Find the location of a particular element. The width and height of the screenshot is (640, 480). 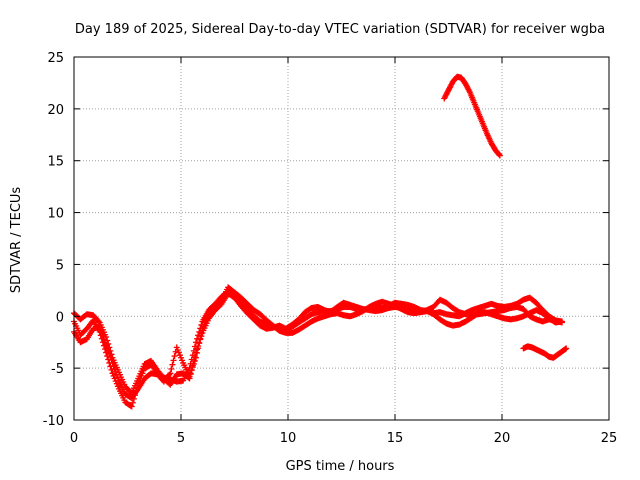

y-tick-label: -10 is located at coordinates (53, 421).